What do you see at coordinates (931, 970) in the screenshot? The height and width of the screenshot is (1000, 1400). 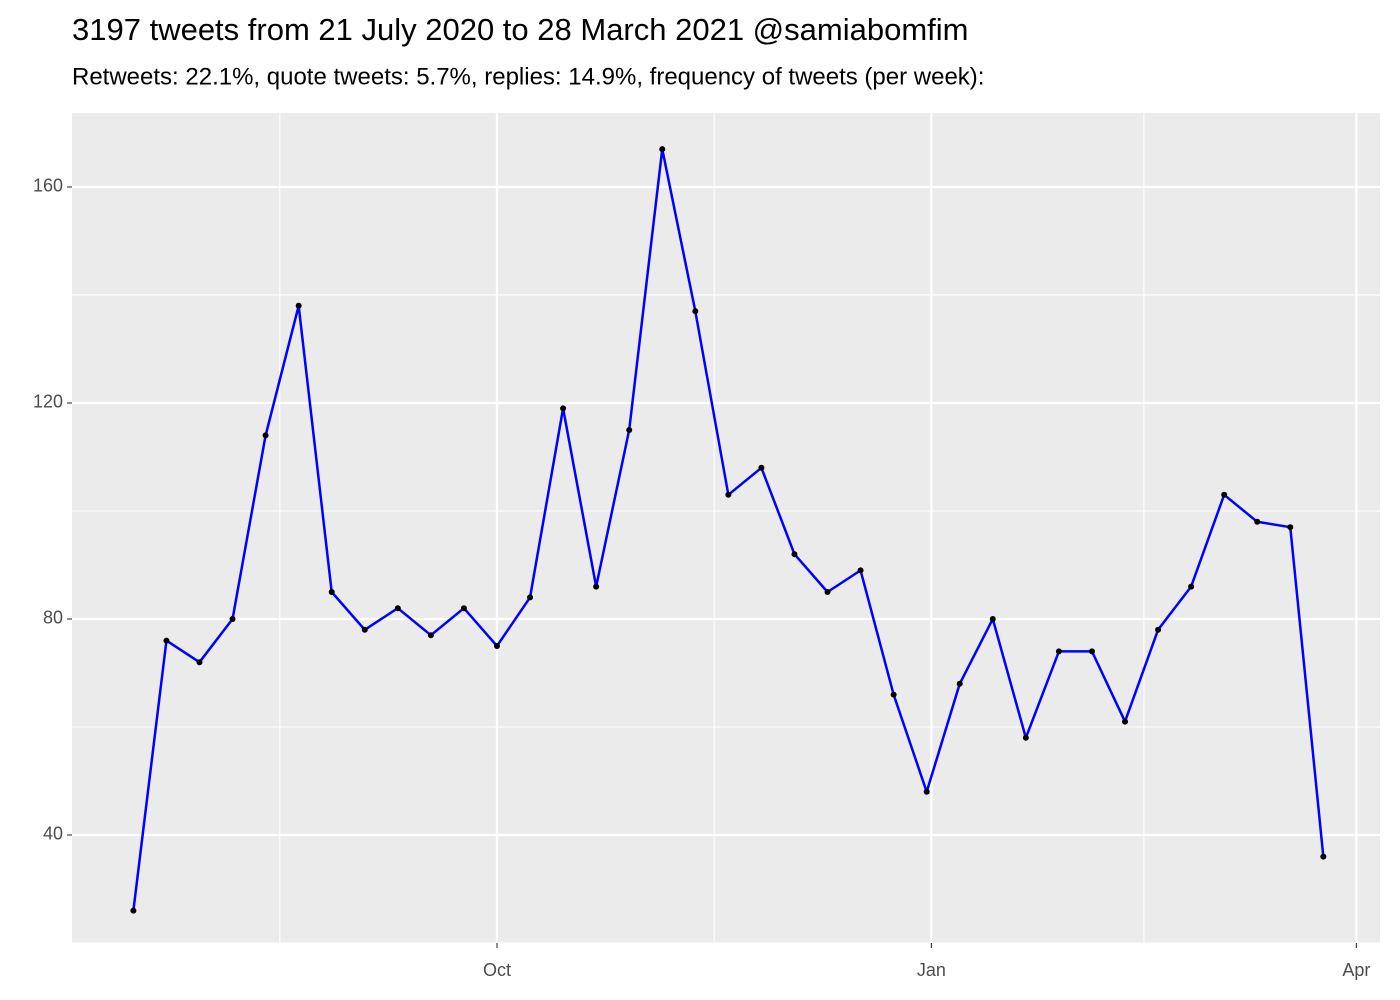 I see `x-tick-label: Jan` at bounding box center [931, 970].